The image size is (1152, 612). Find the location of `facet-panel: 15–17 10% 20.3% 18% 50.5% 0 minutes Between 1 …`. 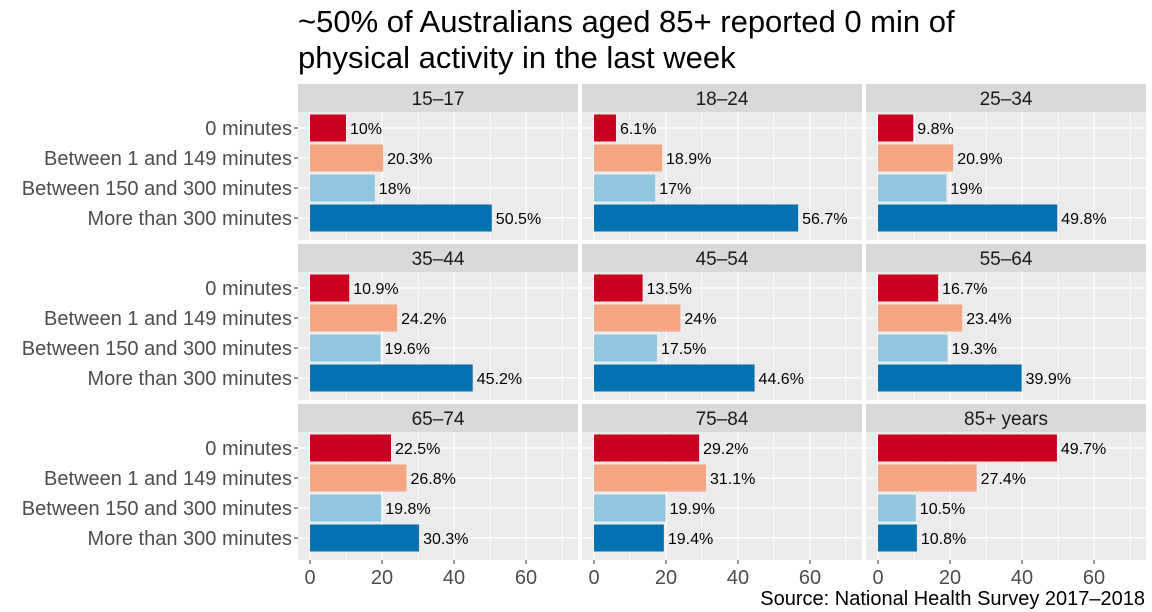

facet-panel: 15–17 10% 20.3% 18% 50.5% 0 minutes Between 1 … is located at coordinates (300, 162).